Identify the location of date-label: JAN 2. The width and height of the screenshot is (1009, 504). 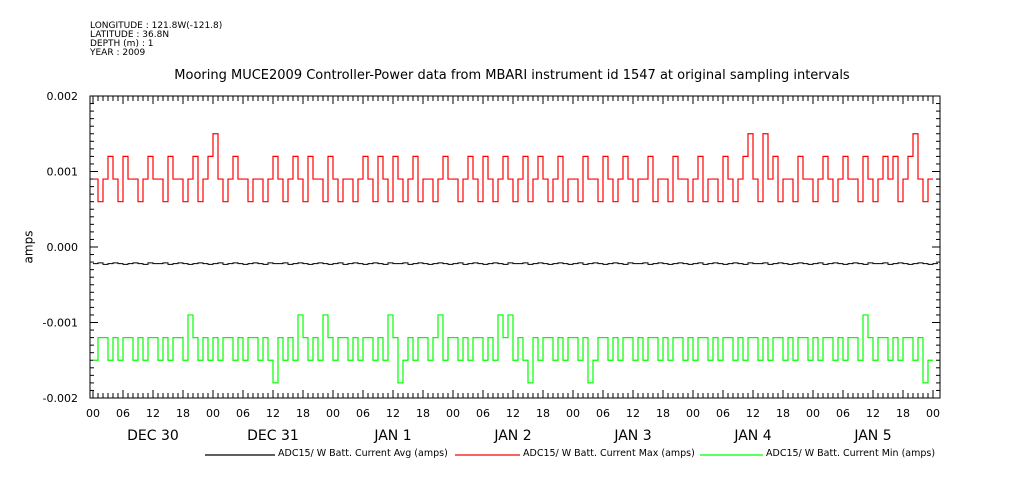
(512, 436).